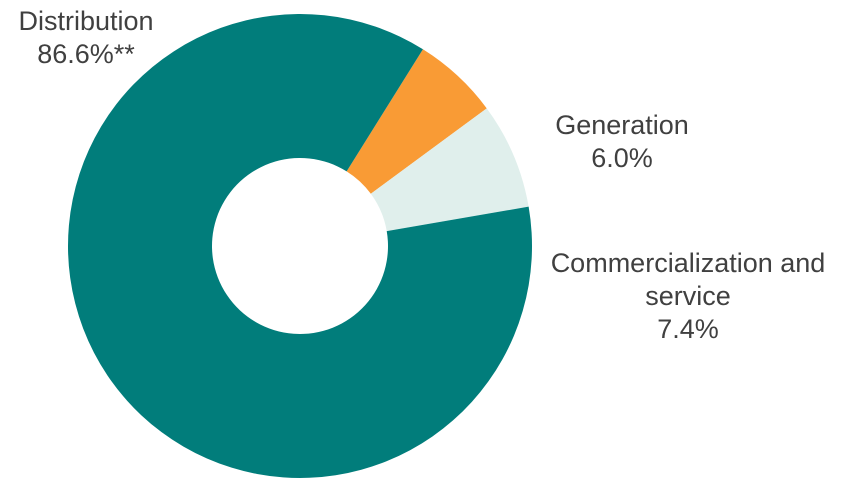 The width and height of the screenshot is (842, 481). I want to click on slice-name-label: Distribution, so click(85, 21).